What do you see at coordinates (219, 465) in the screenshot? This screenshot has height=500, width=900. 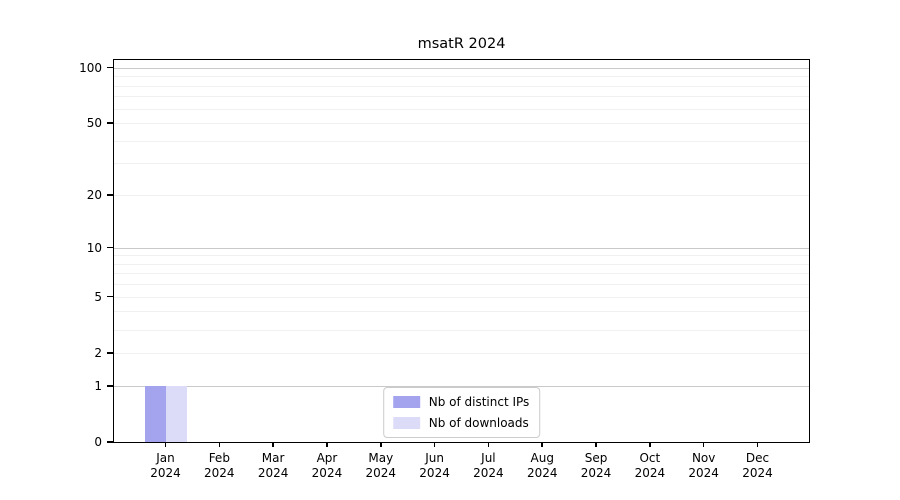 I see `x-tick-label: Feb 2024` at bounding box center [219, 465].